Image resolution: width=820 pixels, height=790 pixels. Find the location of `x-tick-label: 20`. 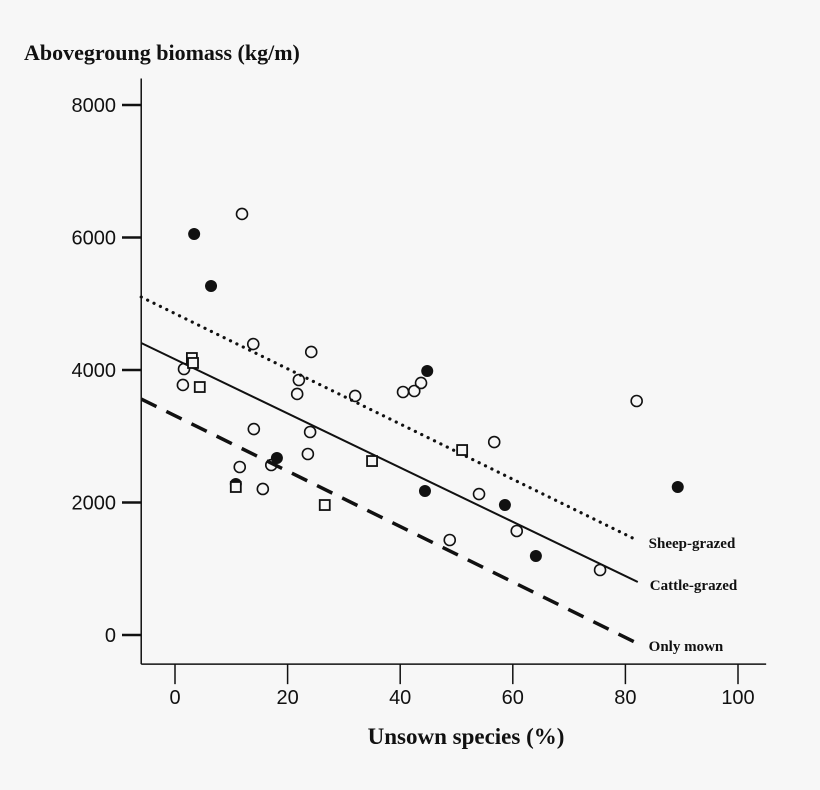

x-tick-label: 20 is located at coordinates (287, 698).